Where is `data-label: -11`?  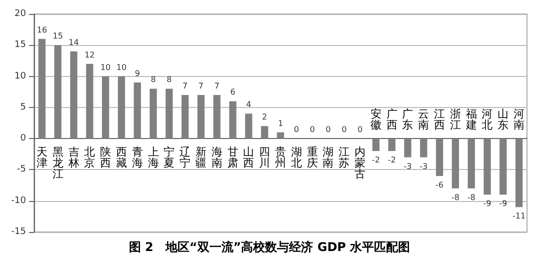
data-label: -11 is located at coordinates (519, 216).